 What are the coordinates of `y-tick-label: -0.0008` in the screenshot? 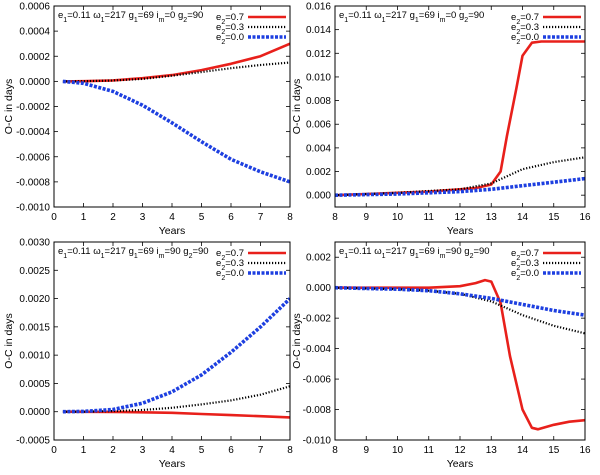 It's located at (33, 182).